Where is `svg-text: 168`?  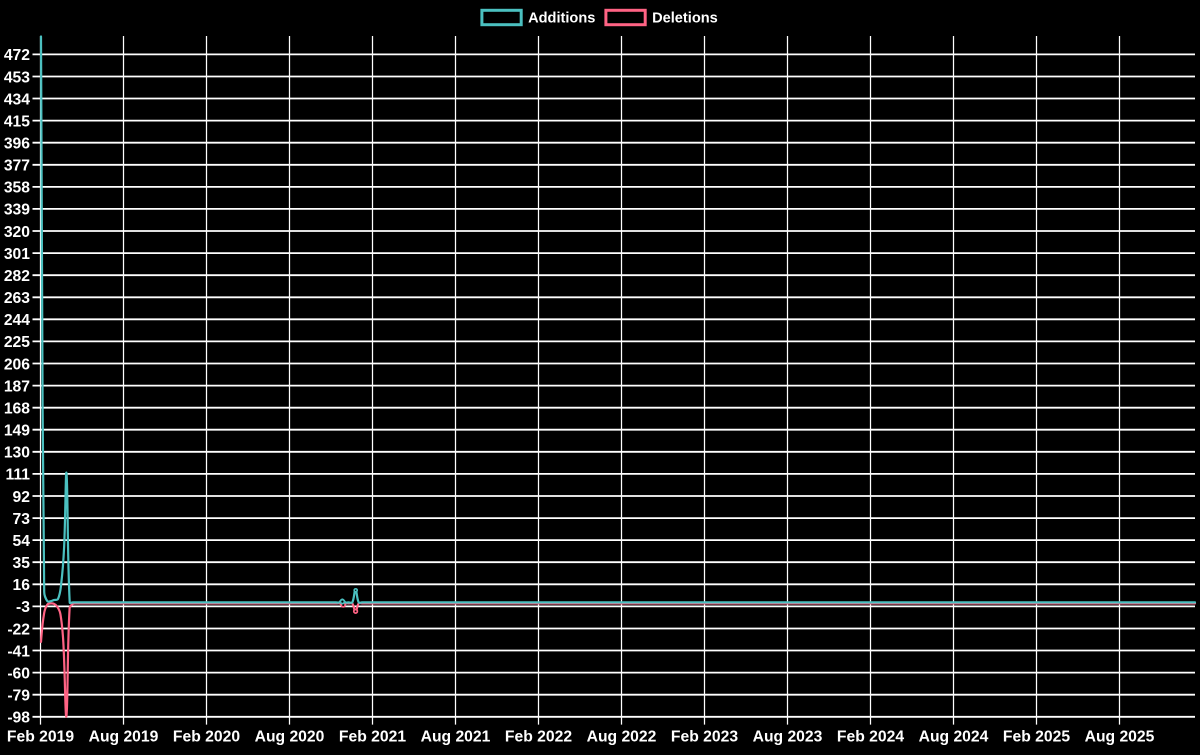
svg-text: 168 is located at coordinates (17, 409).